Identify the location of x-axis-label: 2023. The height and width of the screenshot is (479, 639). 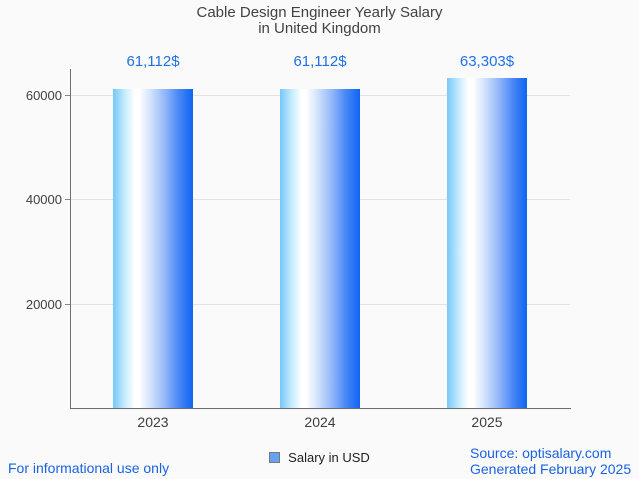
(153, 422).